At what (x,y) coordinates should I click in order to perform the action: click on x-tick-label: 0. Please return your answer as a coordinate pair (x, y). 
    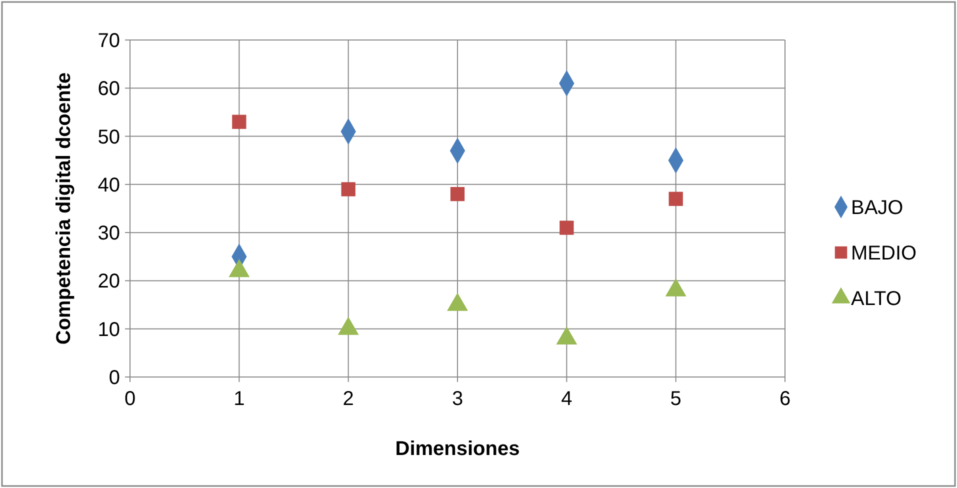
    Looking at the image, I should click on (130, 399).